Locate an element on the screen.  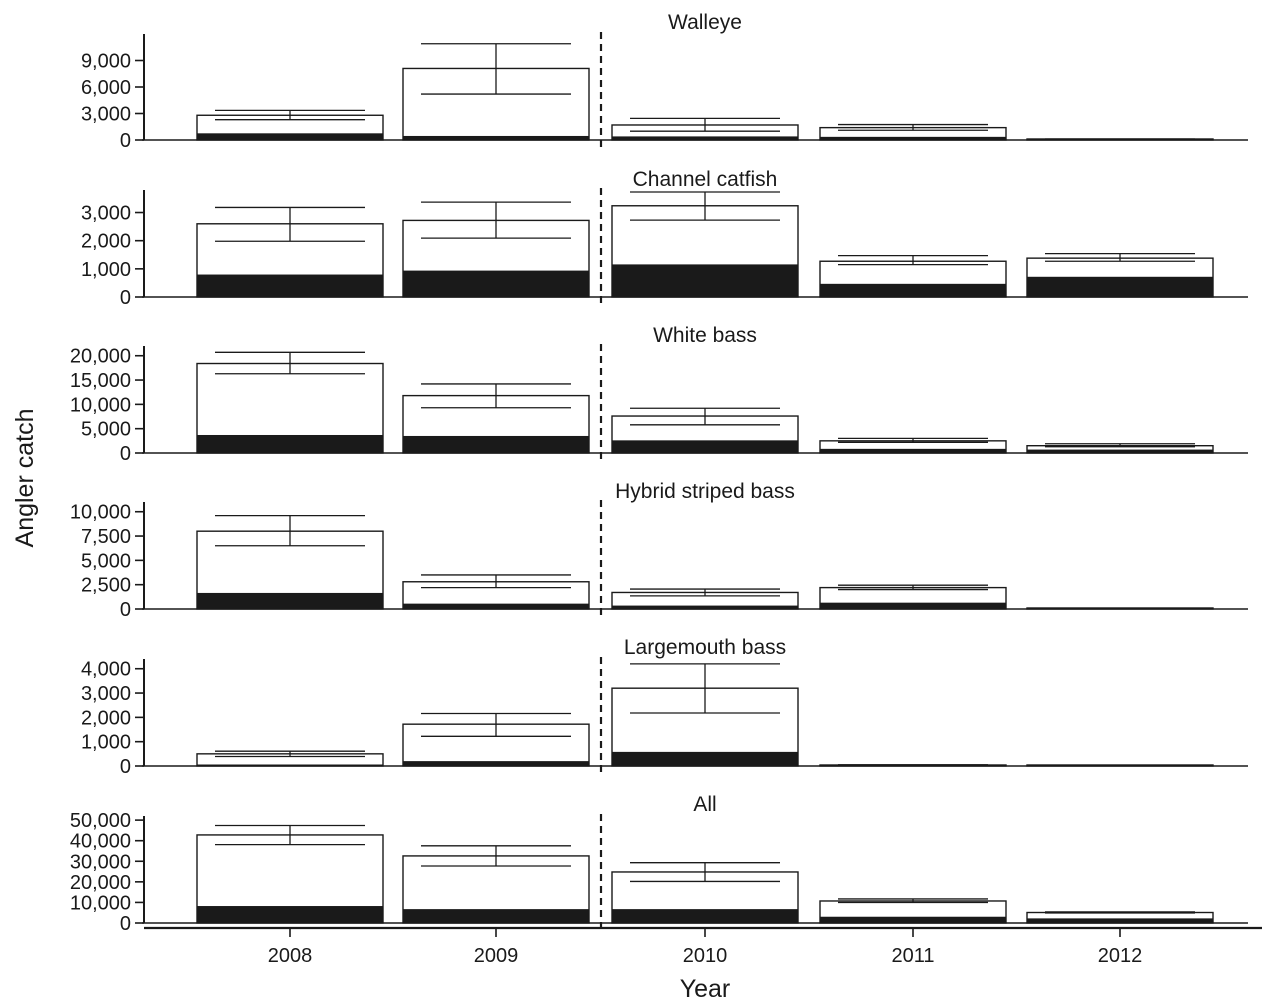
y-tick-label: 30,000 is located at coordinates (100, 862).